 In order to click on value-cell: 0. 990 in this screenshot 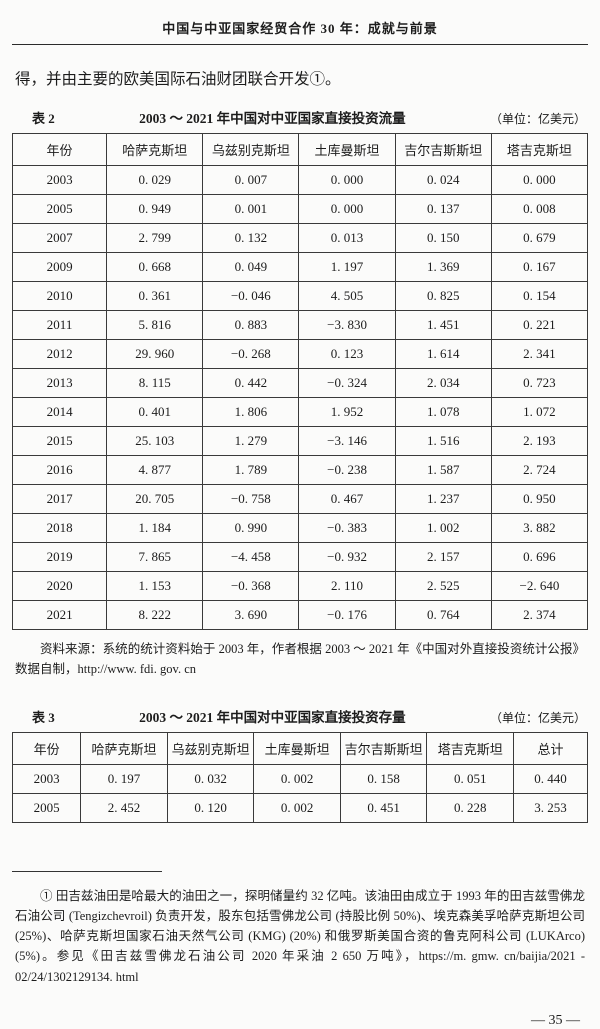, I will do `click(251, 528)`.